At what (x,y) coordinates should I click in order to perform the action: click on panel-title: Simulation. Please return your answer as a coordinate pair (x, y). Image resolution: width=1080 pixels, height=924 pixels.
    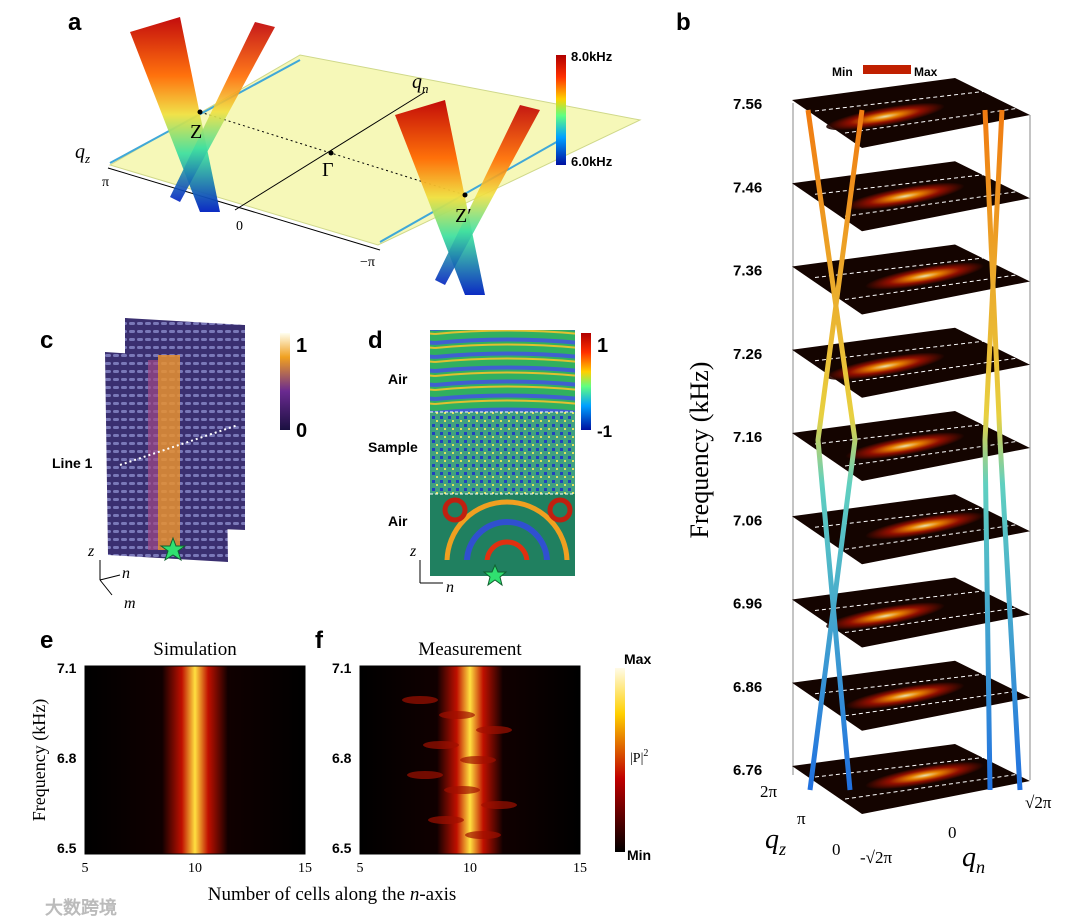
    Looking at the image, I should click on (195, 649).